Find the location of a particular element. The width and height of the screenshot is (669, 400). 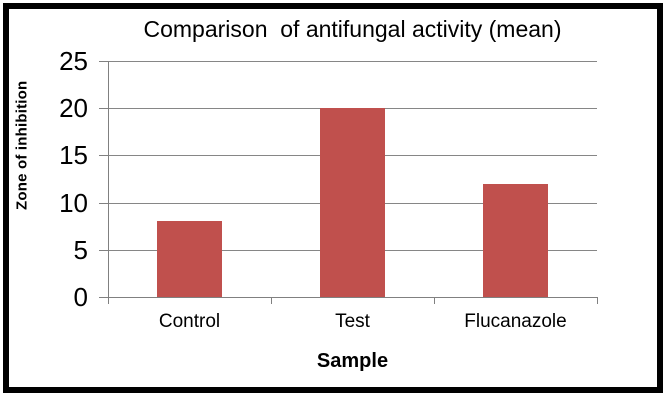

y-tick-label-0: 0 is located at coordinates (80, 297).